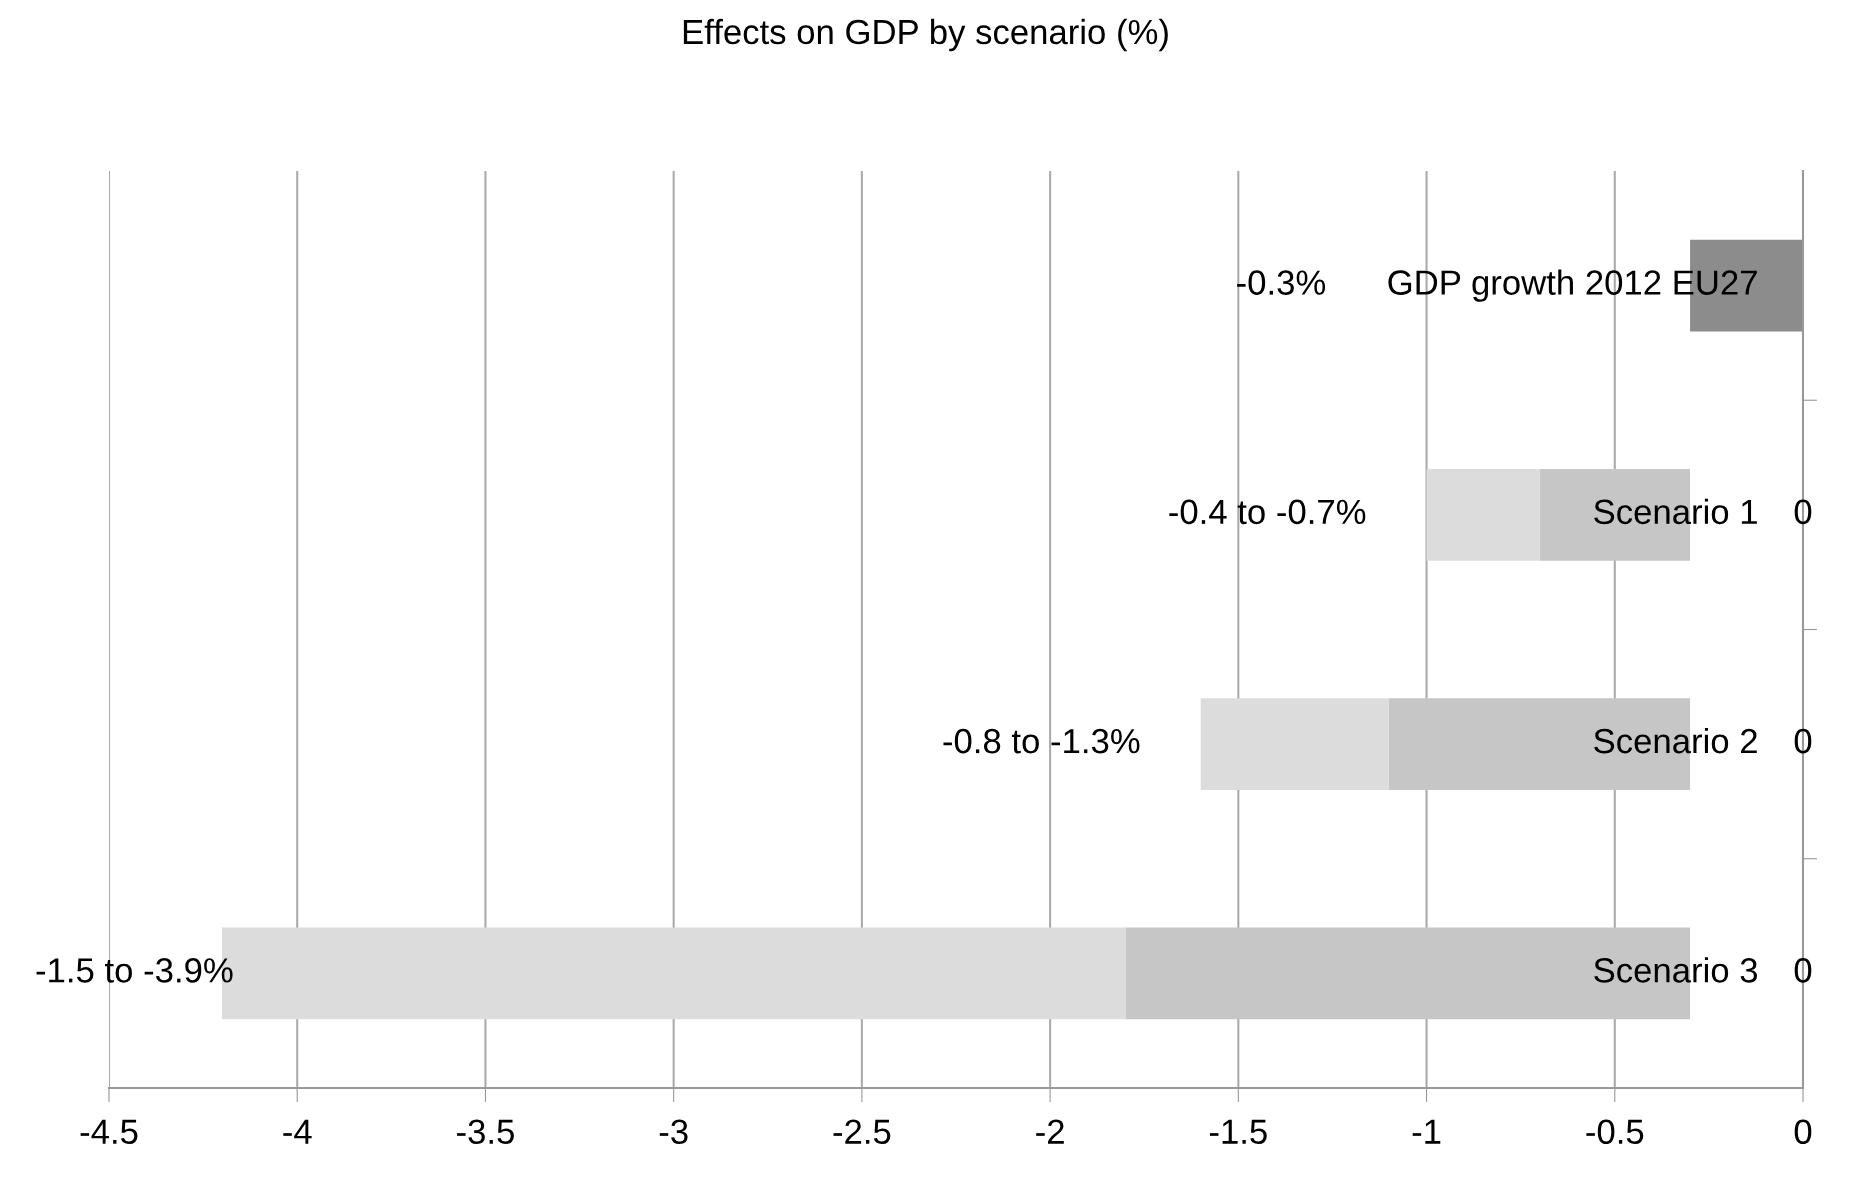 The width and height of the screenshot is (1851, 1190). Describe the element at coordinates (297, 1131) in the screenshot. I see `x-tick-label: -4` at that location.